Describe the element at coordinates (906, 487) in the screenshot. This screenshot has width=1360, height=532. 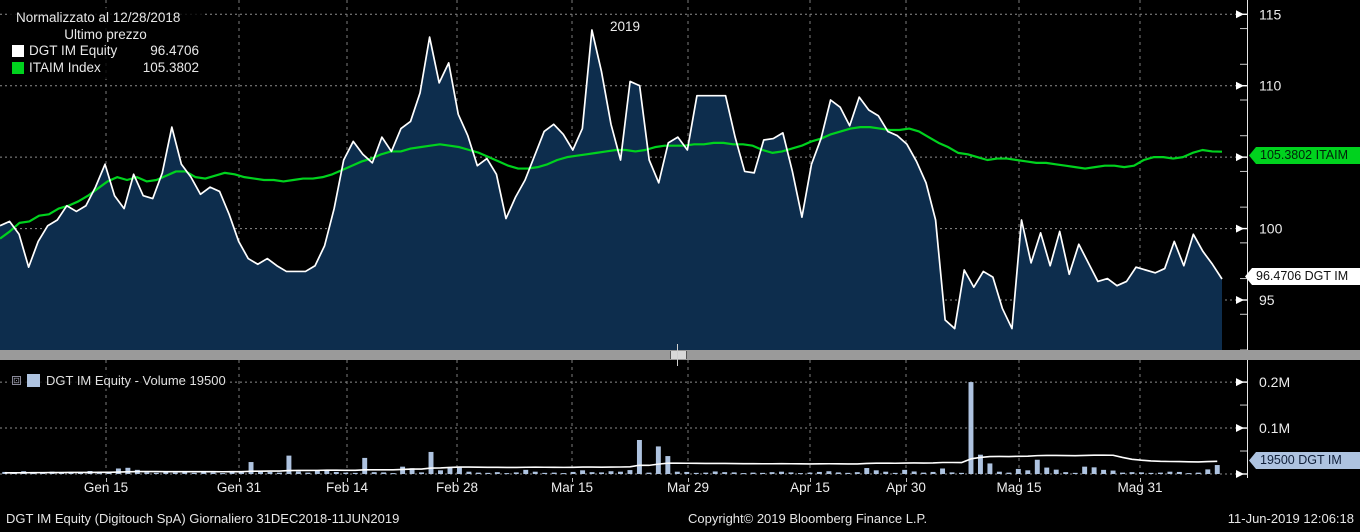
I see `x-axis-tick-label: Apr 30` at that location.